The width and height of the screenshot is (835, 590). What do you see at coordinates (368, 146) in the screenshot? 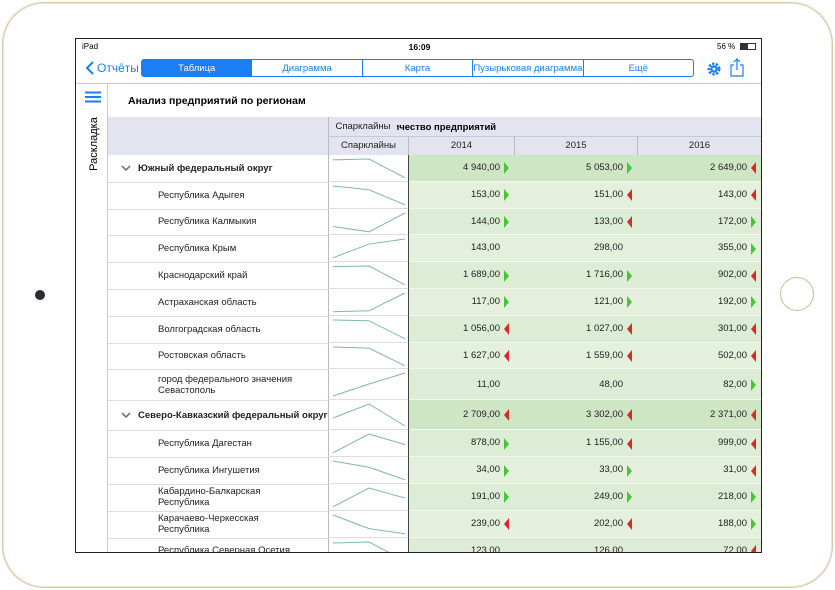
I see `column-header: Спарклайны` at bounding box center [368, 146].